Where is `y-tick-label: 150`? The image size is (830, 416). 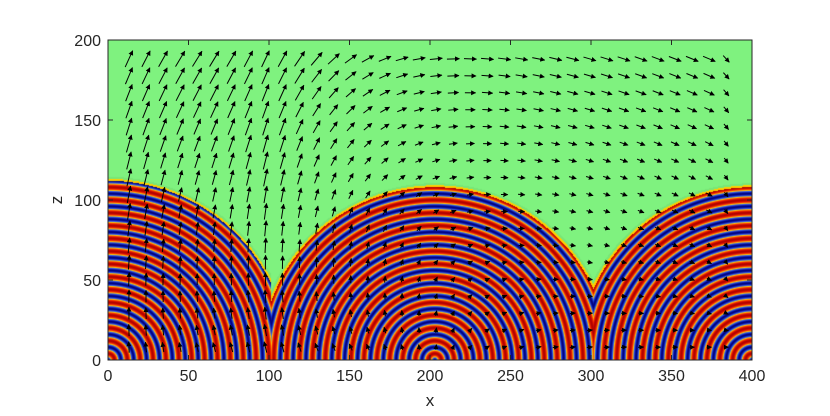
y-tick-label: 150 is located at coordinates (87, 121).